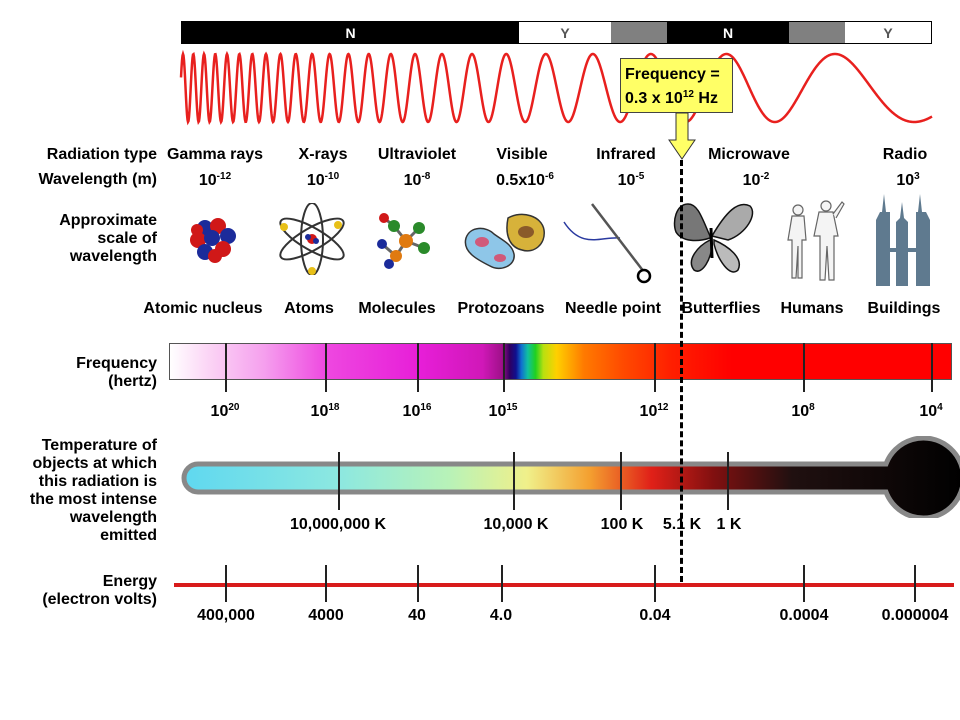 The height and width of the screenshot is (720, 960). Describe the element at coordinates (116, 372) in the screenshot. I see `frequency-label: Frequency (hertz)` at that location.